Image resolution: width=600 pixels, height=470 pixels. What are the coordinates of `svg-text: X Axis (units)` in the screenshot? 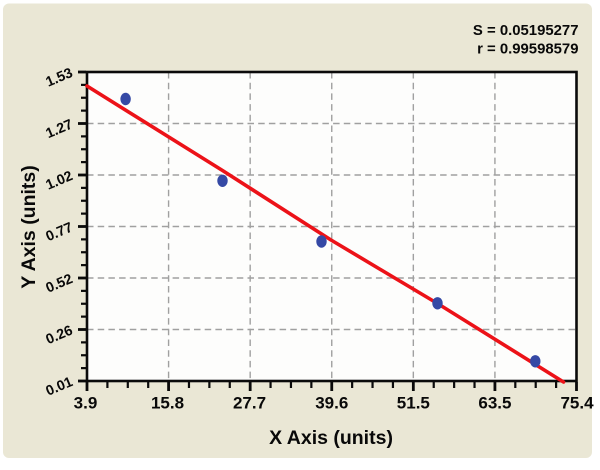 It's located at (331, 438).